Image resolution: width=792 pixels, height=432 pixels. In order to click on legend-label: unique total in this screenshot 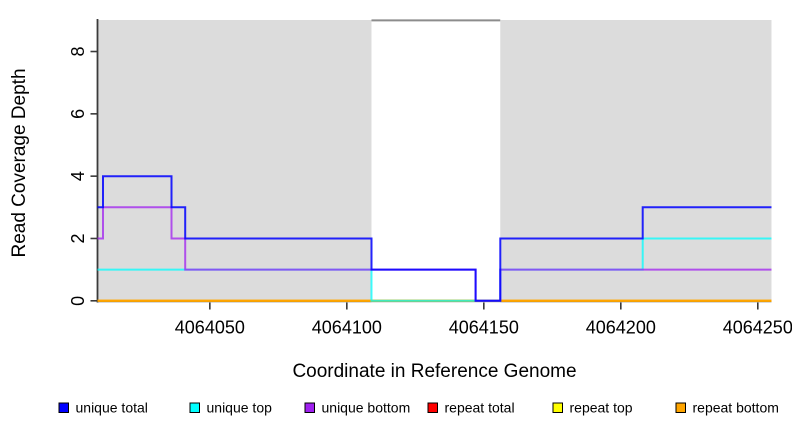, I will do `click(112, 408)`.